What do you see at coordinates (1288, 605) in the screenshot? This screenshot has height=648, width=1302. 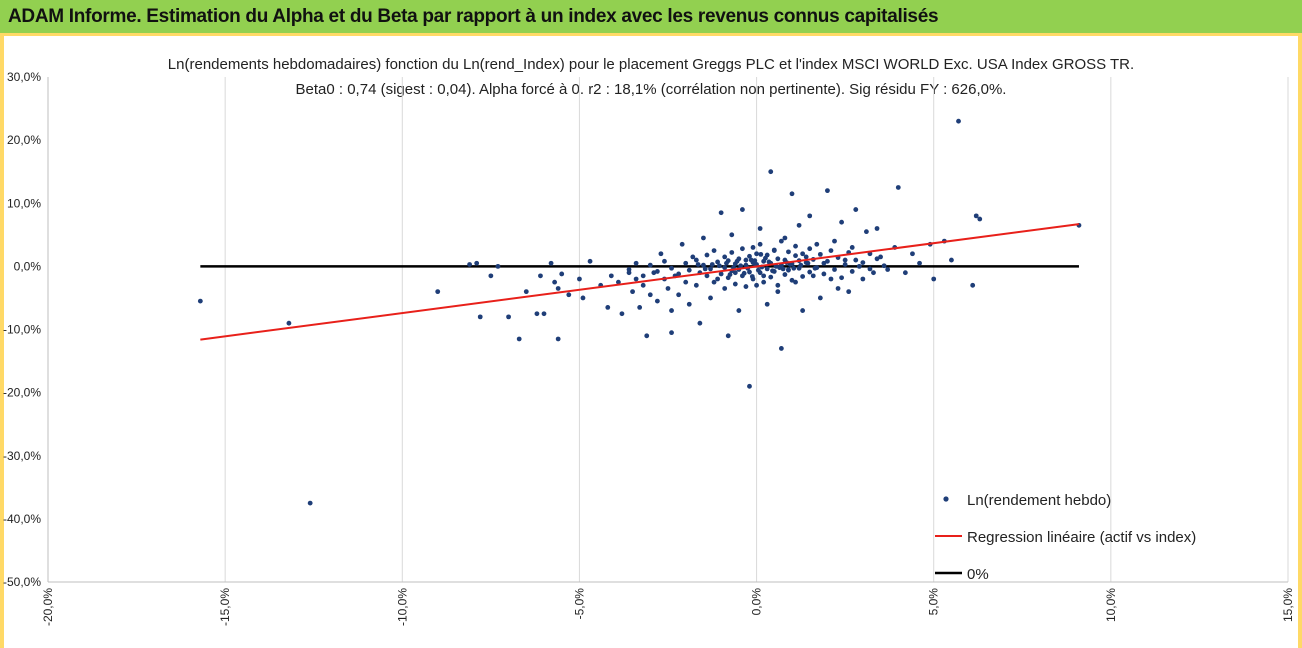 I see `x-tick-label: 15,0%` at bounding box center [1288, 605].